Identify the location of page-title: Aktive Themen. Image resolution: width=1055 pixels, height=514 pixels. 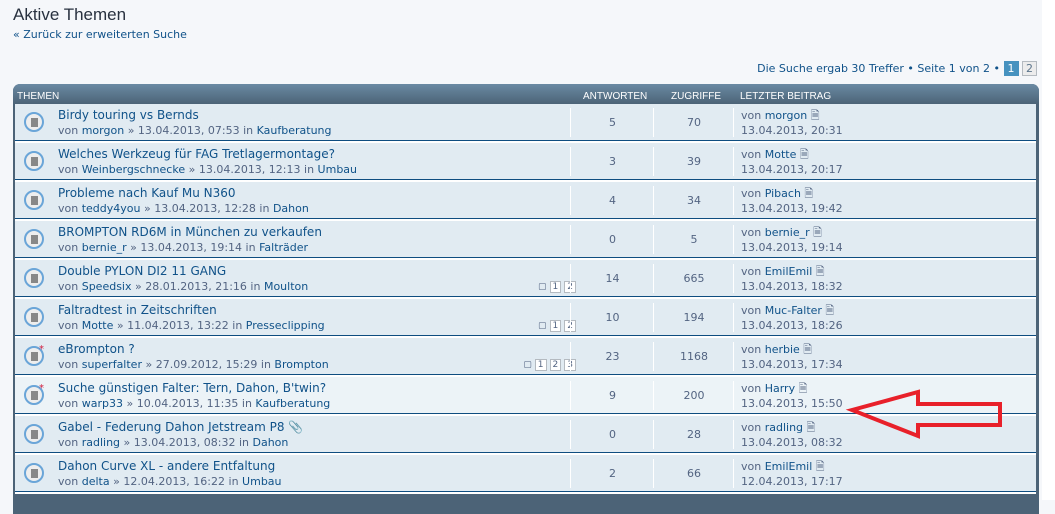
(70, 14).